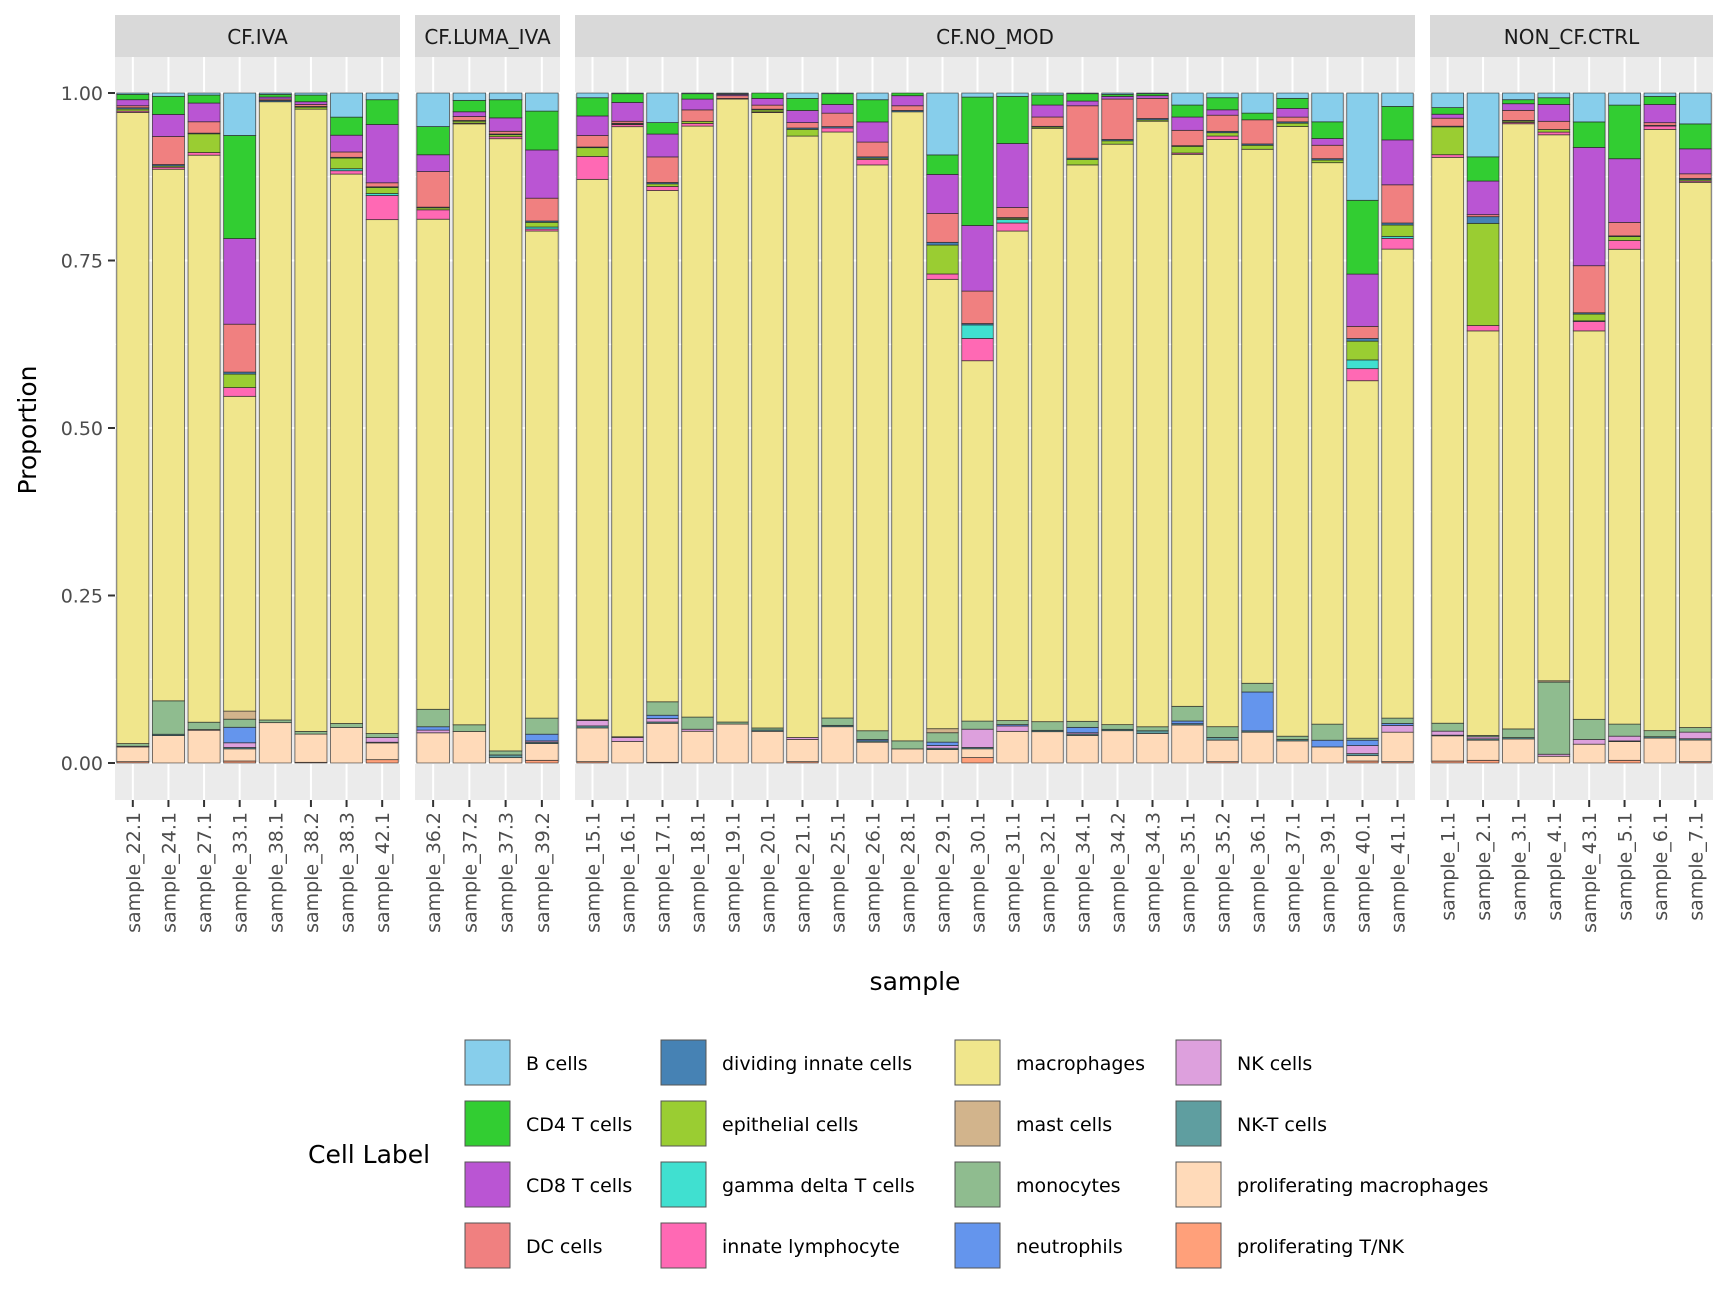 The height and width of the screenshot is (1296, 1728). I want to click on x-tick-label: sample_3.1, so click(1519, 866).